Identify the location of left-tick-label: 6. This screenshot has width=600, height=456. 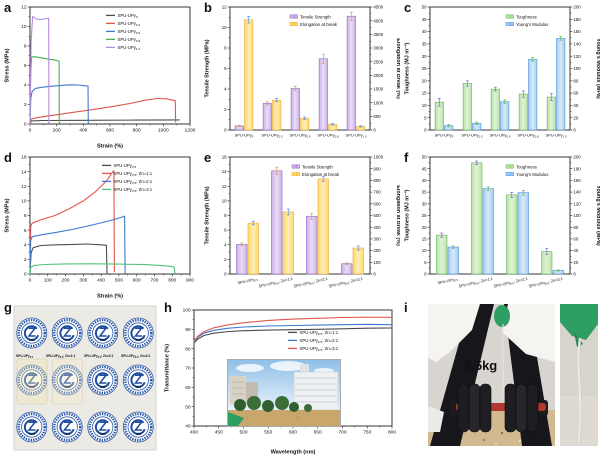
(225, 68).